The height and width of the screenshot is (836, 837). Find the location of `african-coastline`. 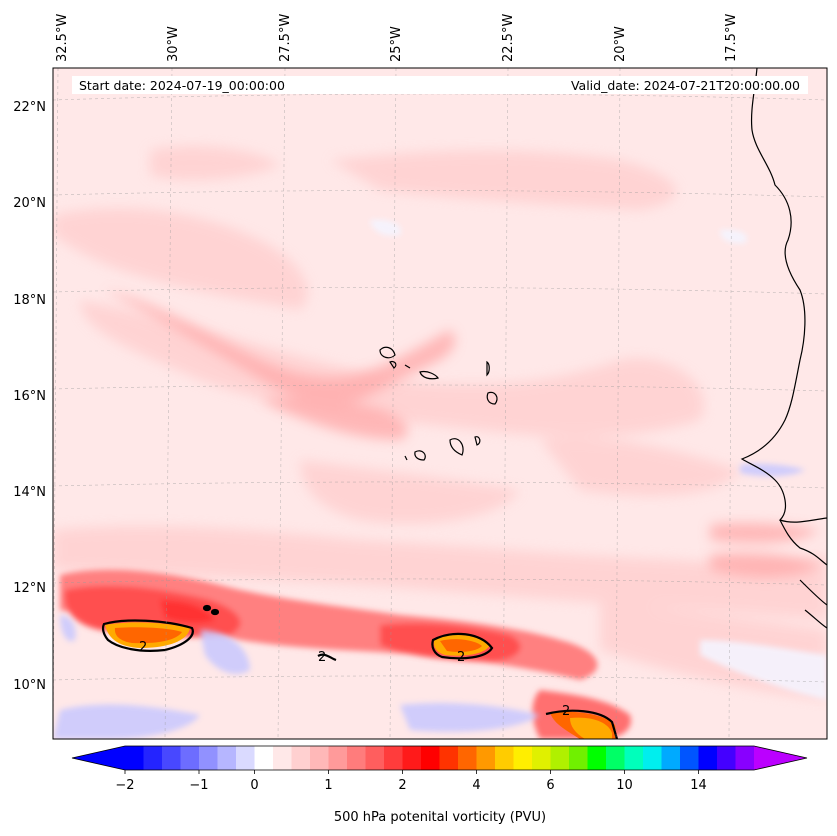

african-coastline is located at coordinates (783, 295).